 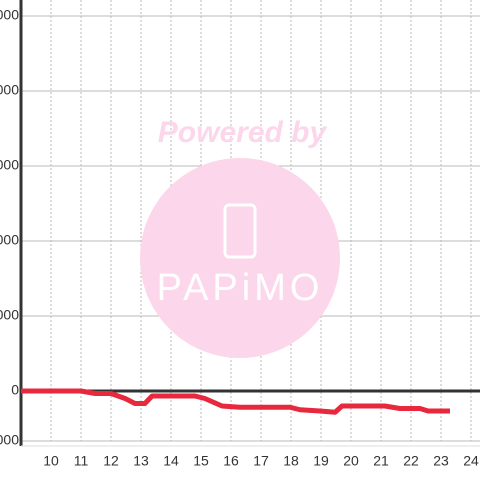 I want to click on y-tick-label: 30,000, so click(x=9, y=315).